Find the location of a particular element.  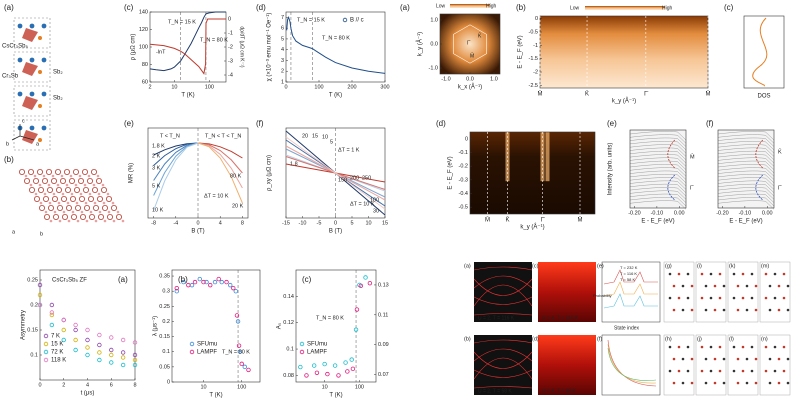

y-tick-label: -0.5 is located at coordinates (533, 32).